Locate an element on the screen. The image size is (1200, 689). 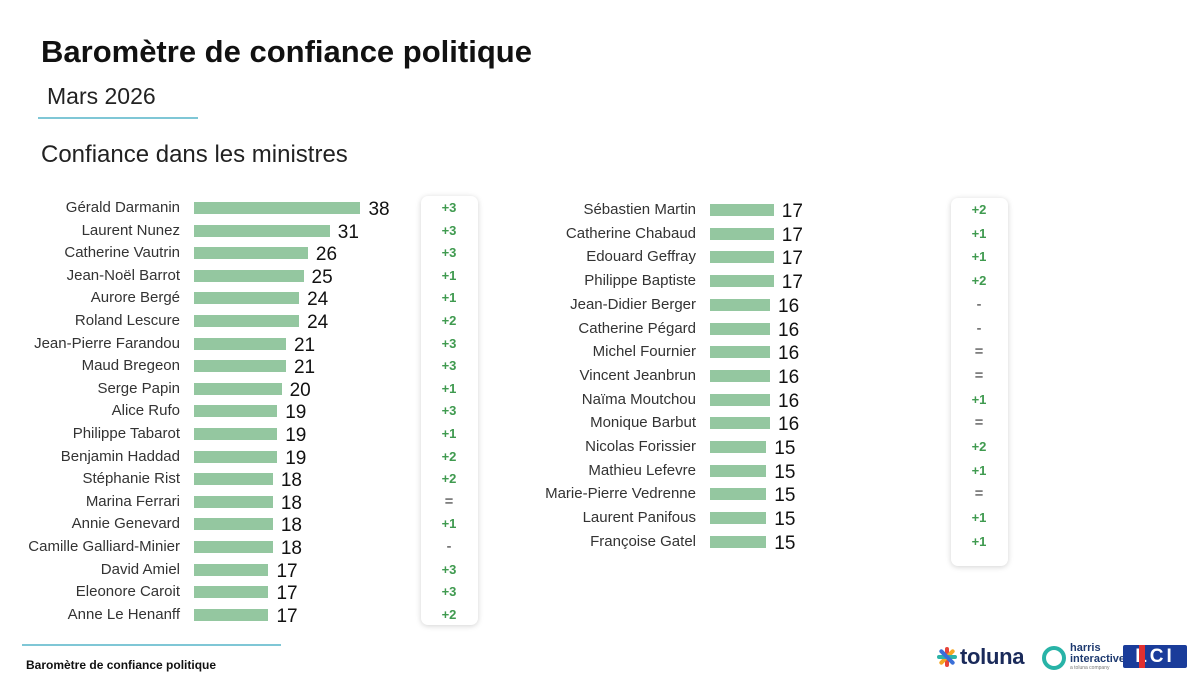
page-title: Baromètre de confiance politique is located at coordinates (286, 51).